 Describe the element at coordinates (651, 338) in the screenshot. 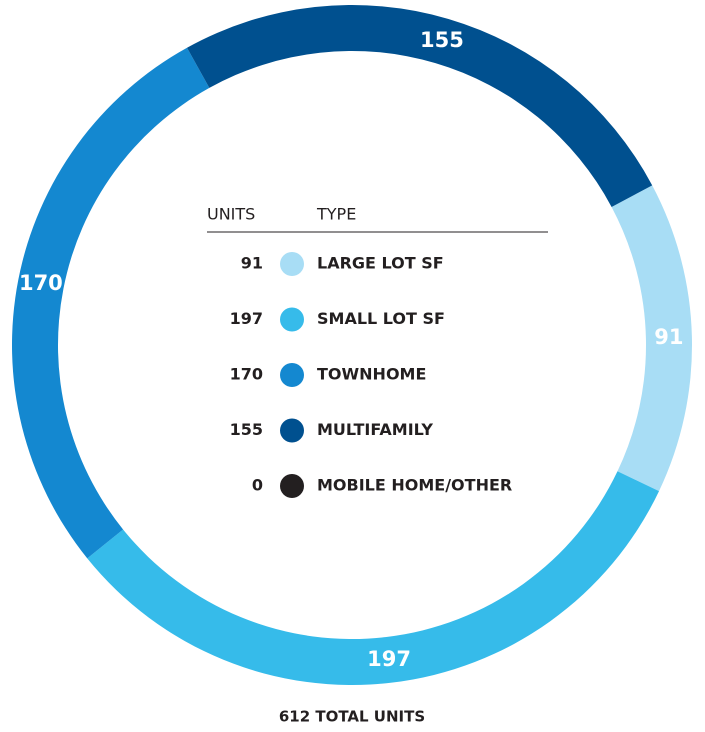

I see `donut-segment` at that location.